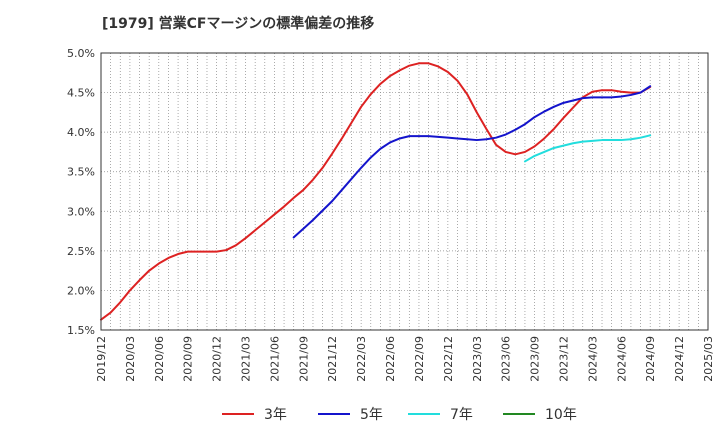  What do you see at coordinates (81, 132) in the screenshot?
I see `y-tick-label: 4.0%` at bounding box center [81, 132].